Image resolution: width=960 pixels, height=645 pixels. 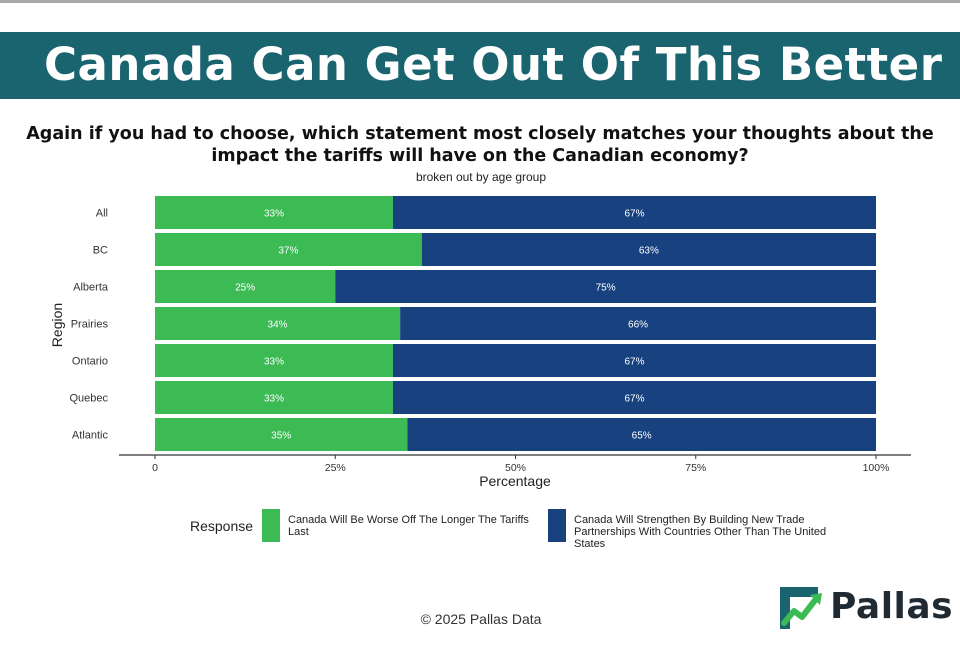 I want to click on x-axis-title: Percentage, so click(x=515, y=481).